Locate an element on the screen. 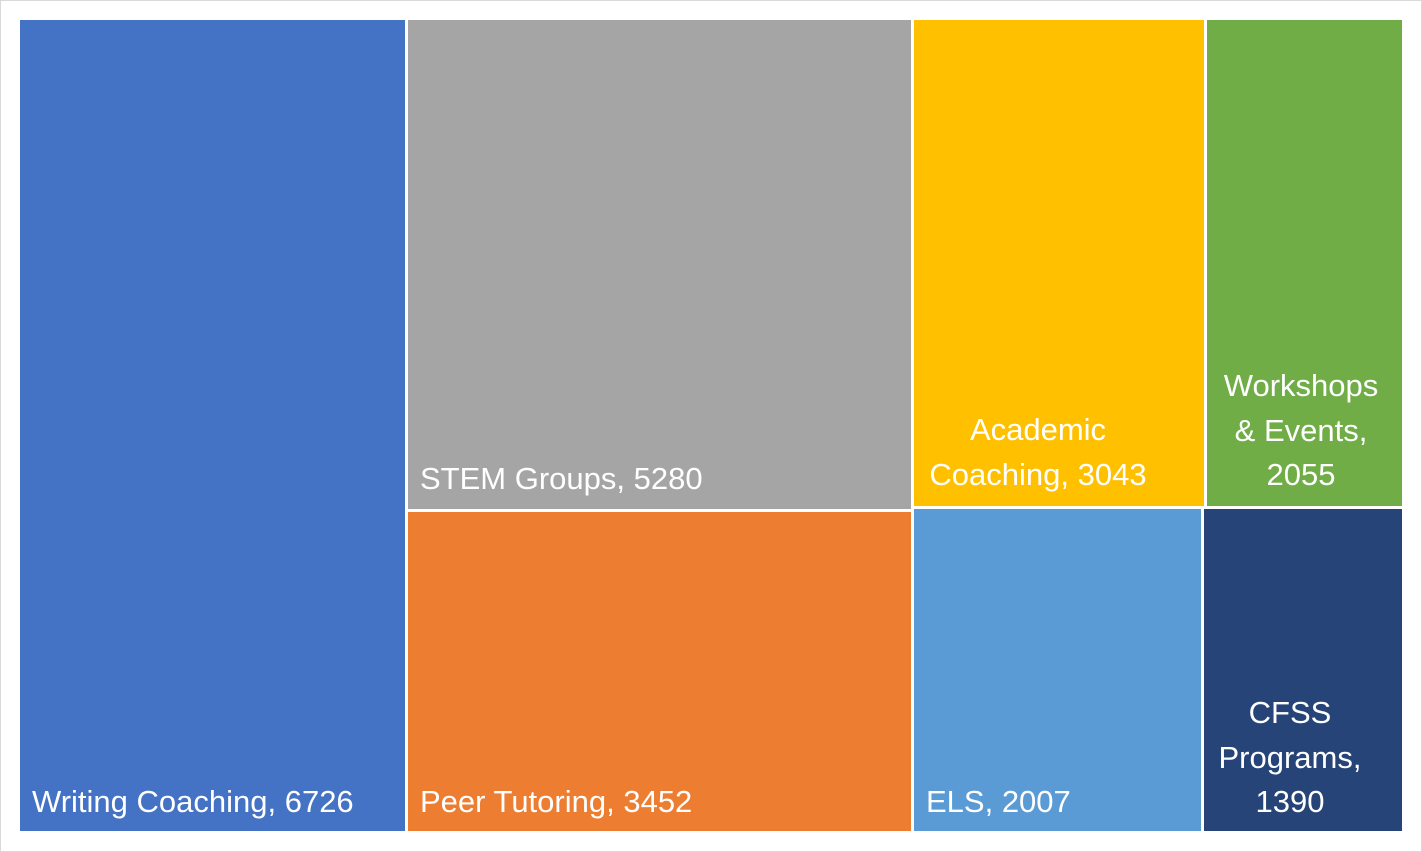  tile-label-line: Workshops is located at coordinates (1301, 385).